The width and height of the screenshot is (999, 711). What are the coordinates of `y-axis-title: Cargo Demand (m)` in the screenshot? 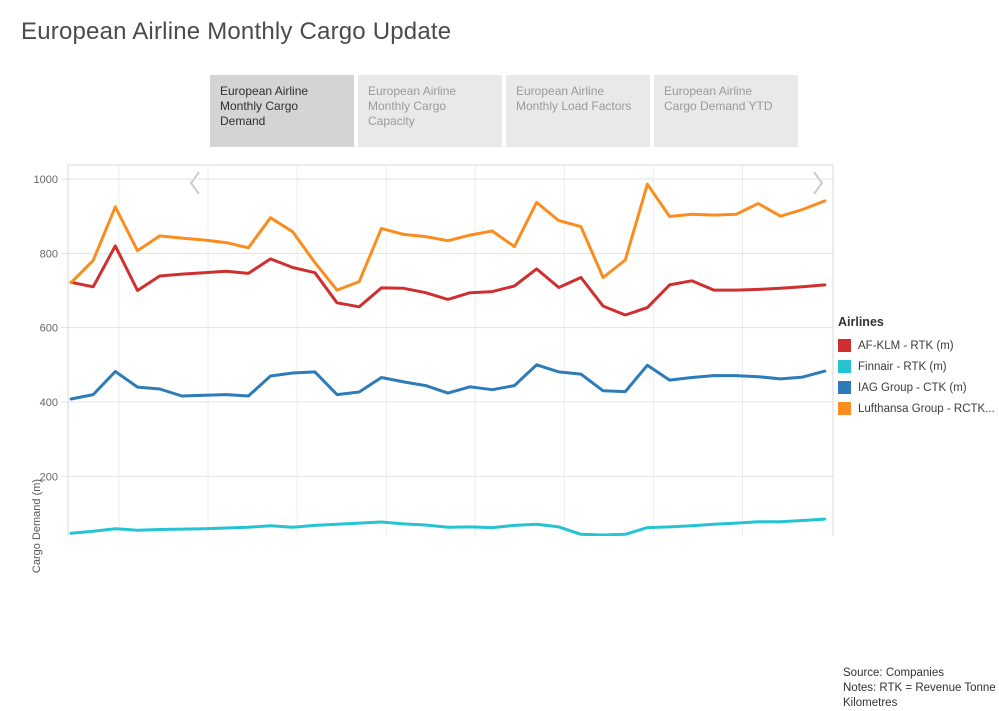 It's located at (37, 526).